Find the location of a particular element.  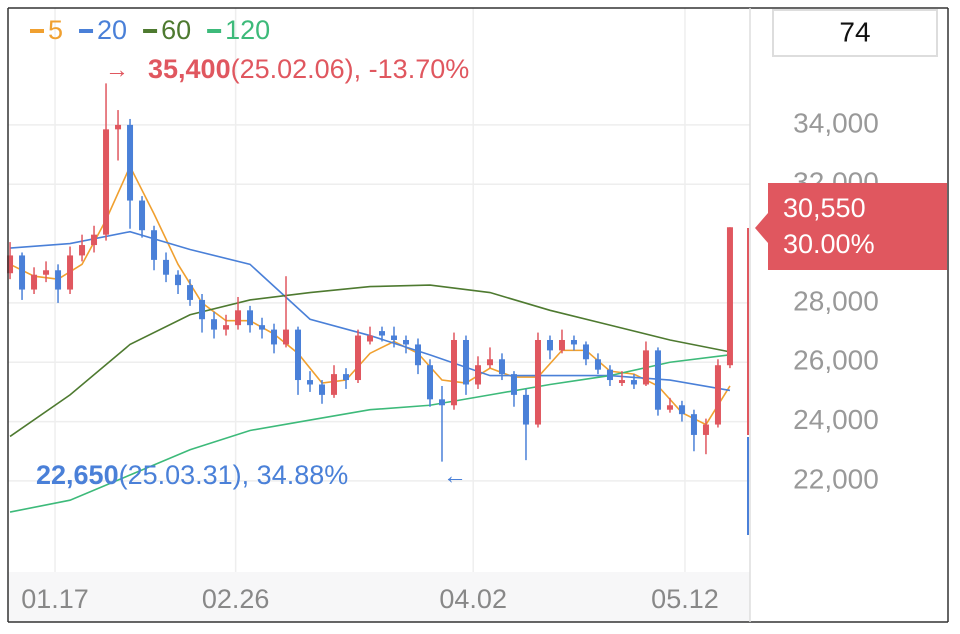

x-tick-label: 05.12 is located at coordinates (685, 599).